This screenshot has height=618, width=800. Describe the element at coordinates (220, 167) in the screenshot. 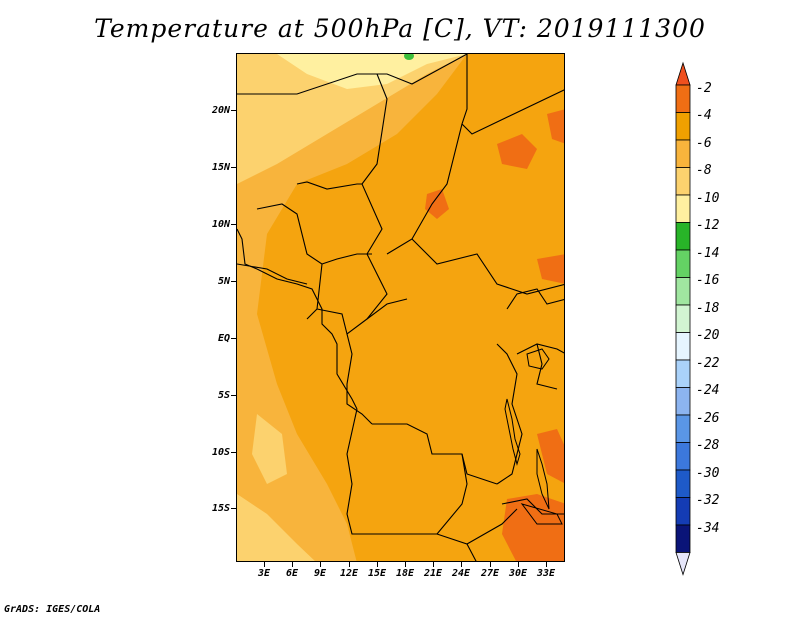

I see `lat-label-15n: 15N` at that location.